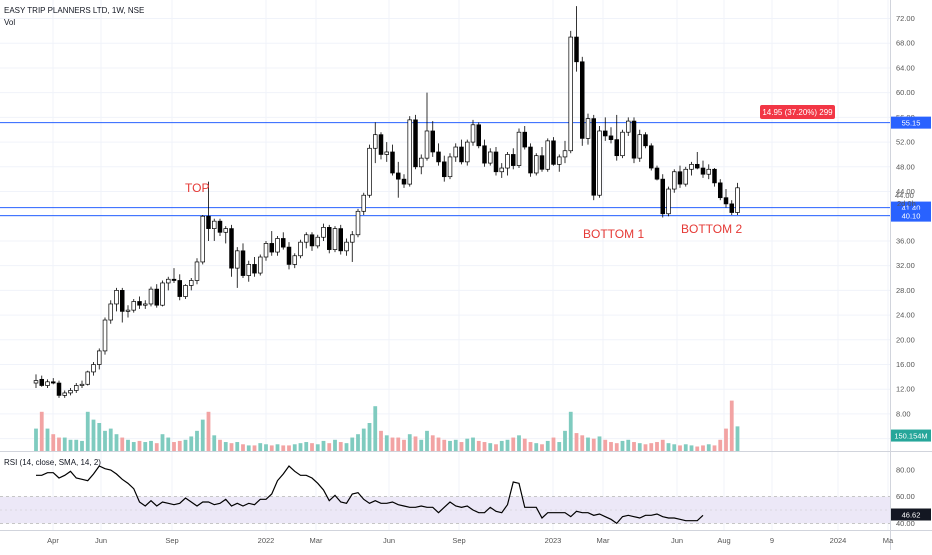  I want to click on measure-badge, so click(797, 112).